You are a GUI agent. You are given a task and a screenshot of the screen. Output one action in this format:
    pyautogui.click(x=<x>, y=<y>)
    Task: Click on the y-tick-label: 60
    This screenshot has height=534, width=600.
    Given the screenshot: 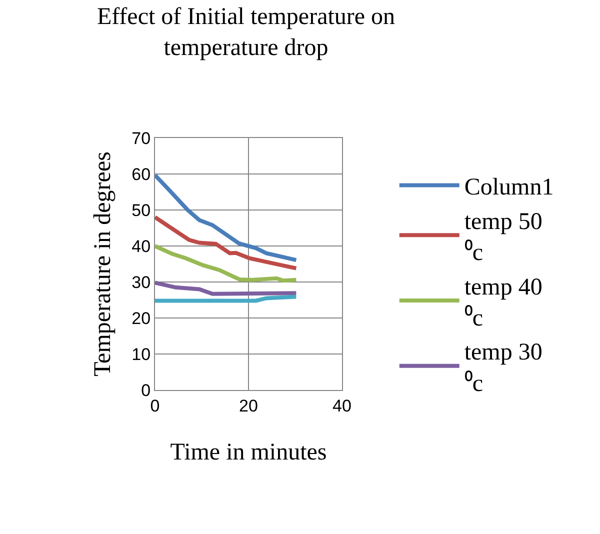 What is the action you would take?
    pyautogui.click(x=141, y=174)
    